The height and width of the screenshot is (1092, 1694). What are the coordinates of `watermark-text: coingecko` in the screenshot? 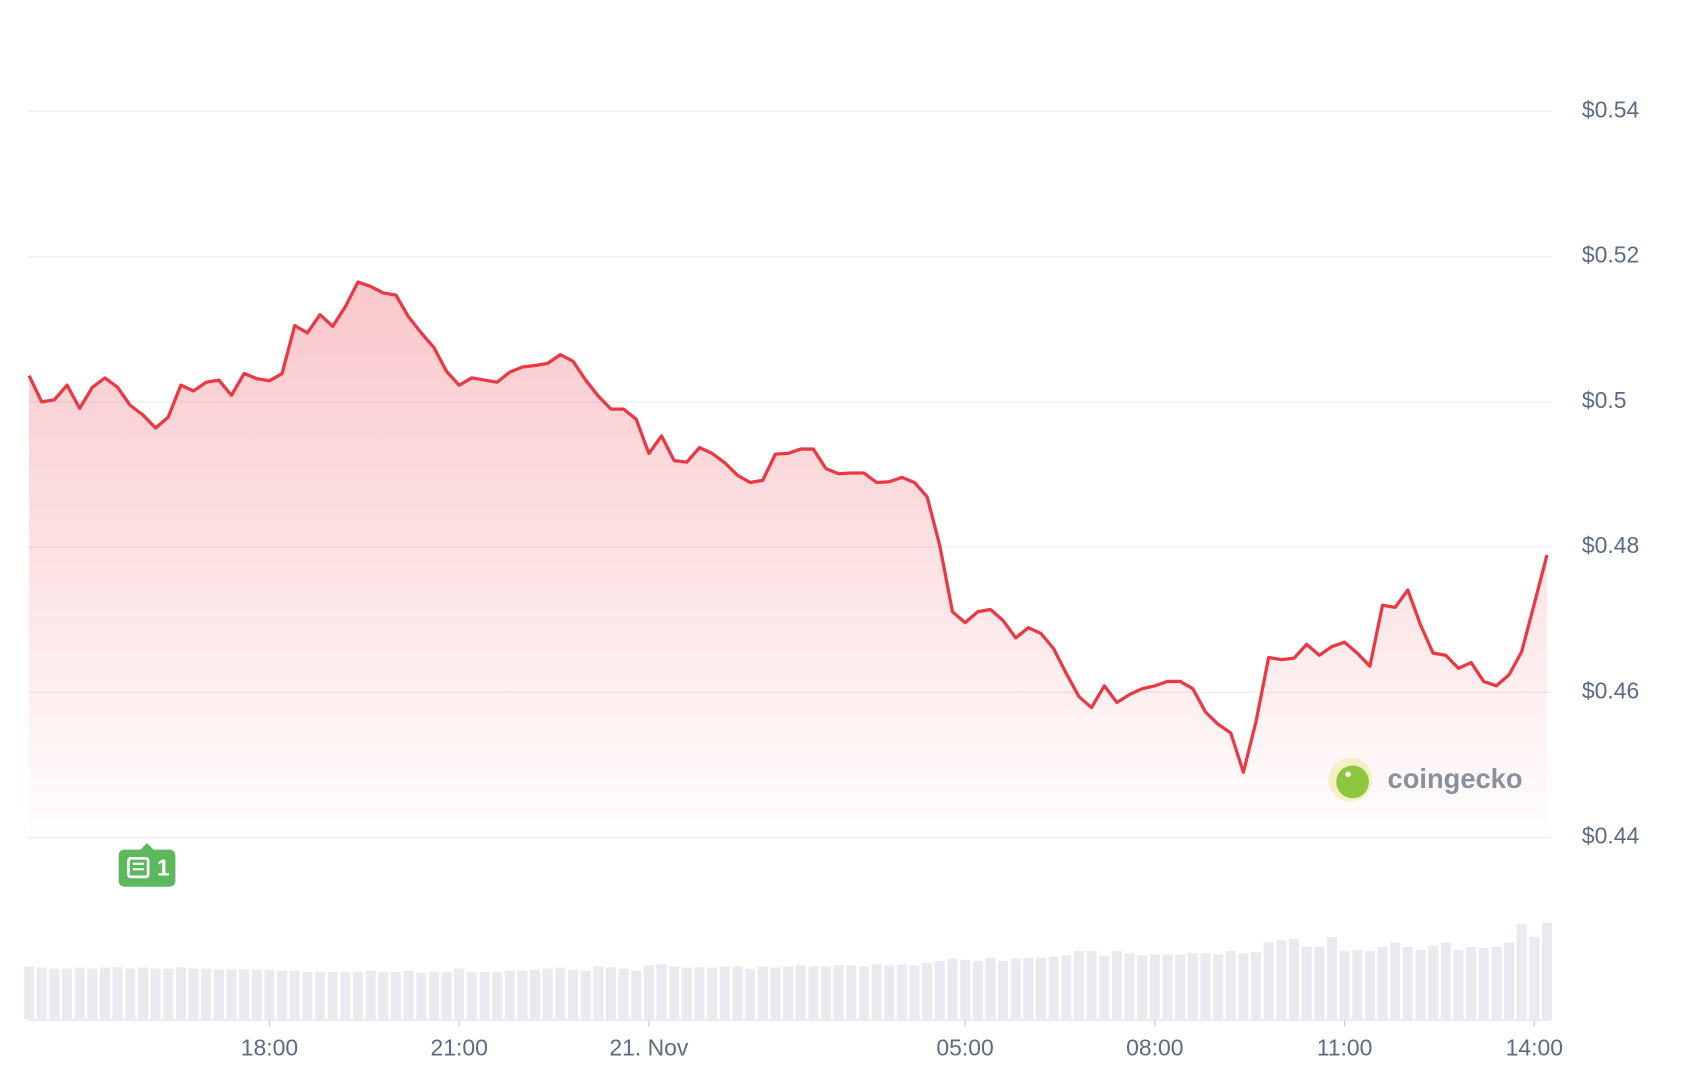 It's located at (1455, 778).